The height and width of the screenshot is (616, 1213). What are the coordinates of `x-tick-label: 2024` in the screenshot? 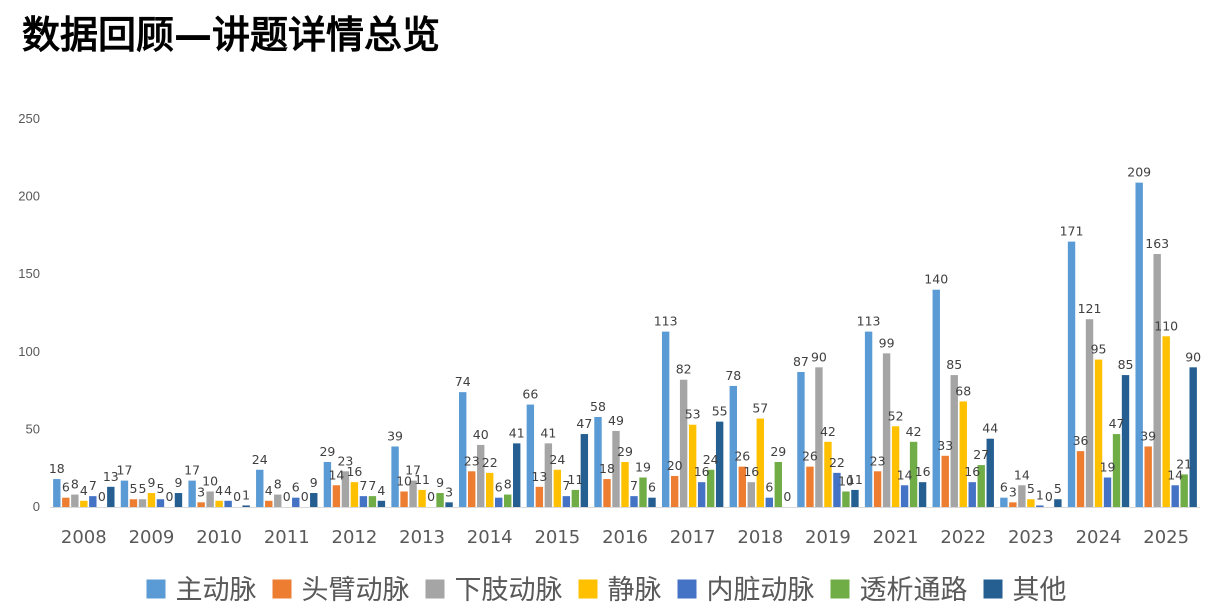 It's located at (1099, 537).